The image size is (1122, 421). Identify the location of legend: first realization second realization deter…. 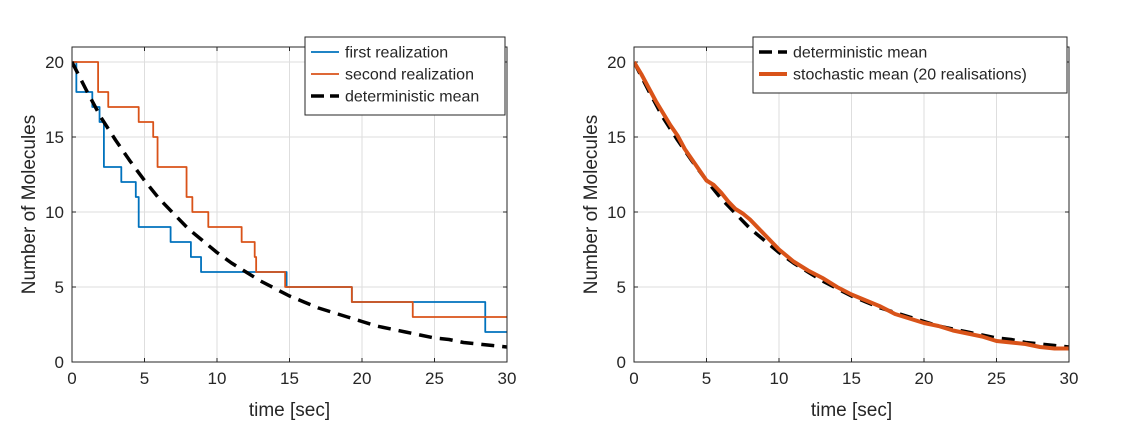
(405, 76).